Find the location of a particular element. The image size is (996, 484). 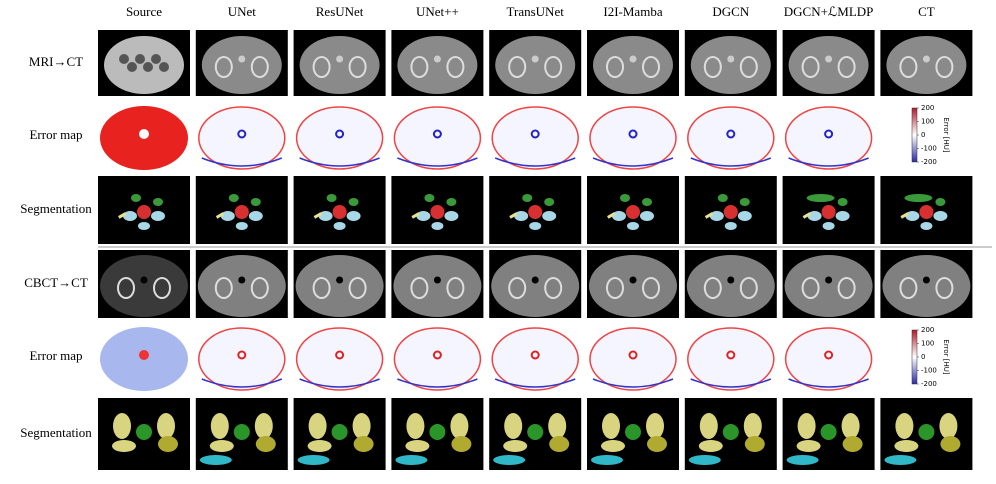

colorbar-tick-label: -100 is located at coordinates (929, 149).